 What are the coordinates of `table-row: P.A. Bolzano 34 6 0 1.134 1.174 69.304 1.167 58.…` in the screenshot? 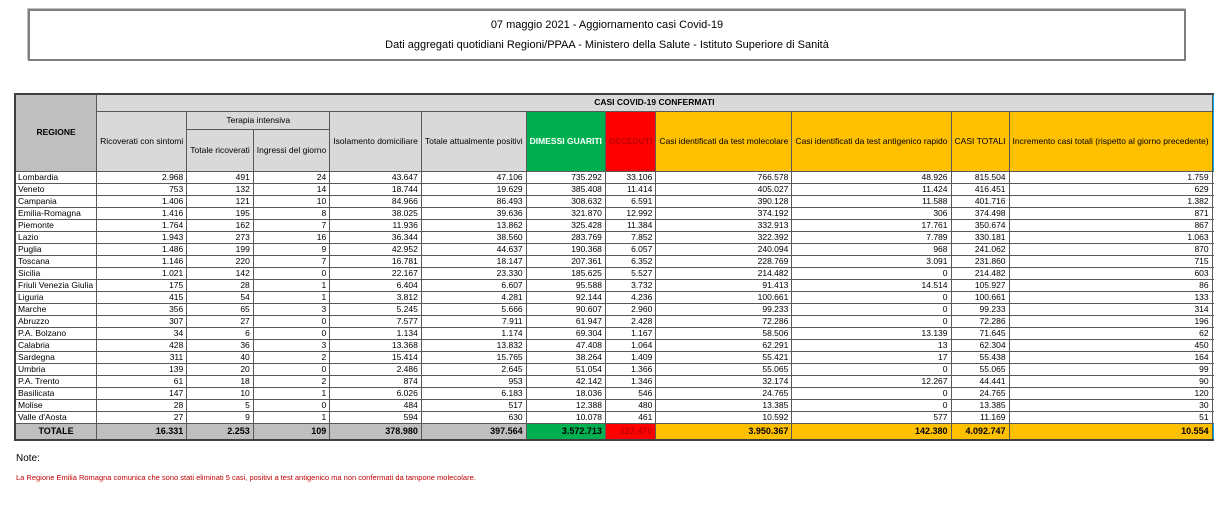 It's located at (614, 333).